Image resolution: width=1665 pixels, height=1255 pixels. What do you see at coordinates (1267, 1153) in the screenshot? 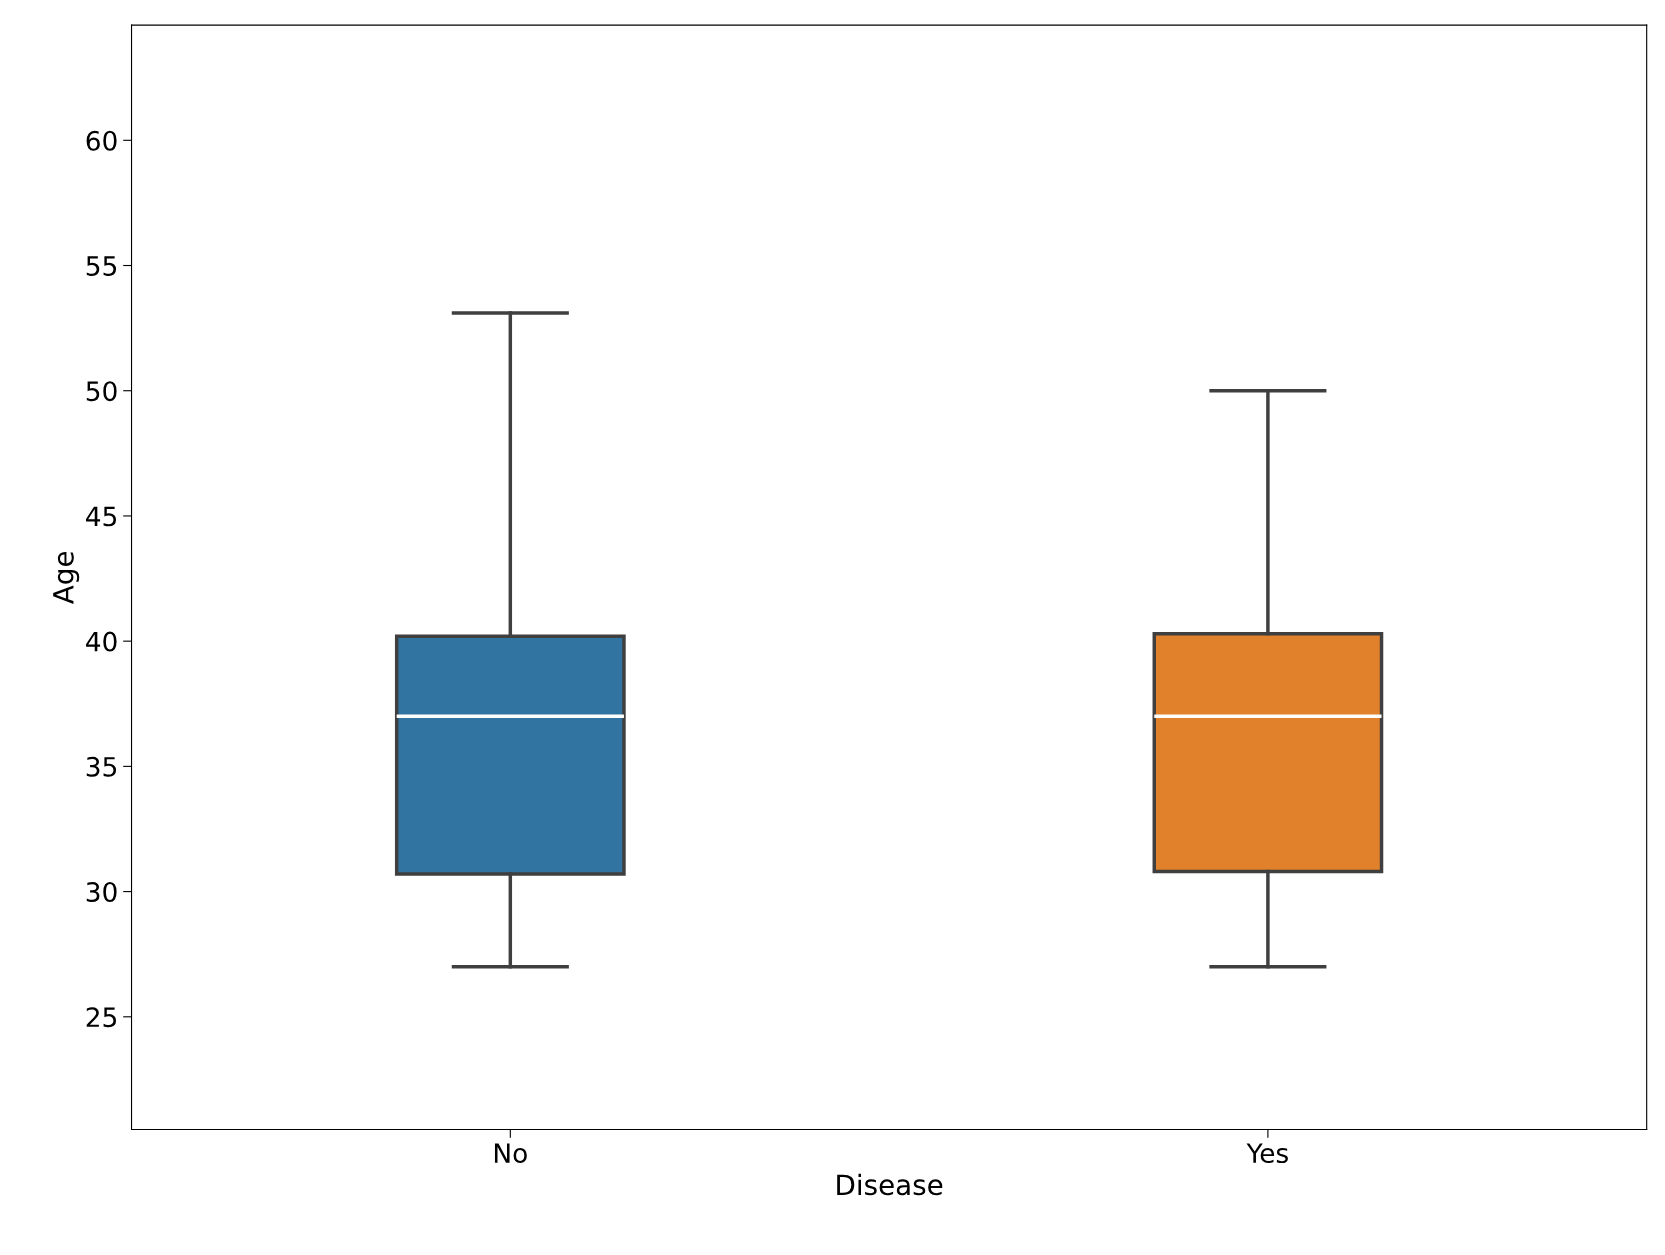
I see `x-tick-label: Yes` at bounding box center [1267, 1153].